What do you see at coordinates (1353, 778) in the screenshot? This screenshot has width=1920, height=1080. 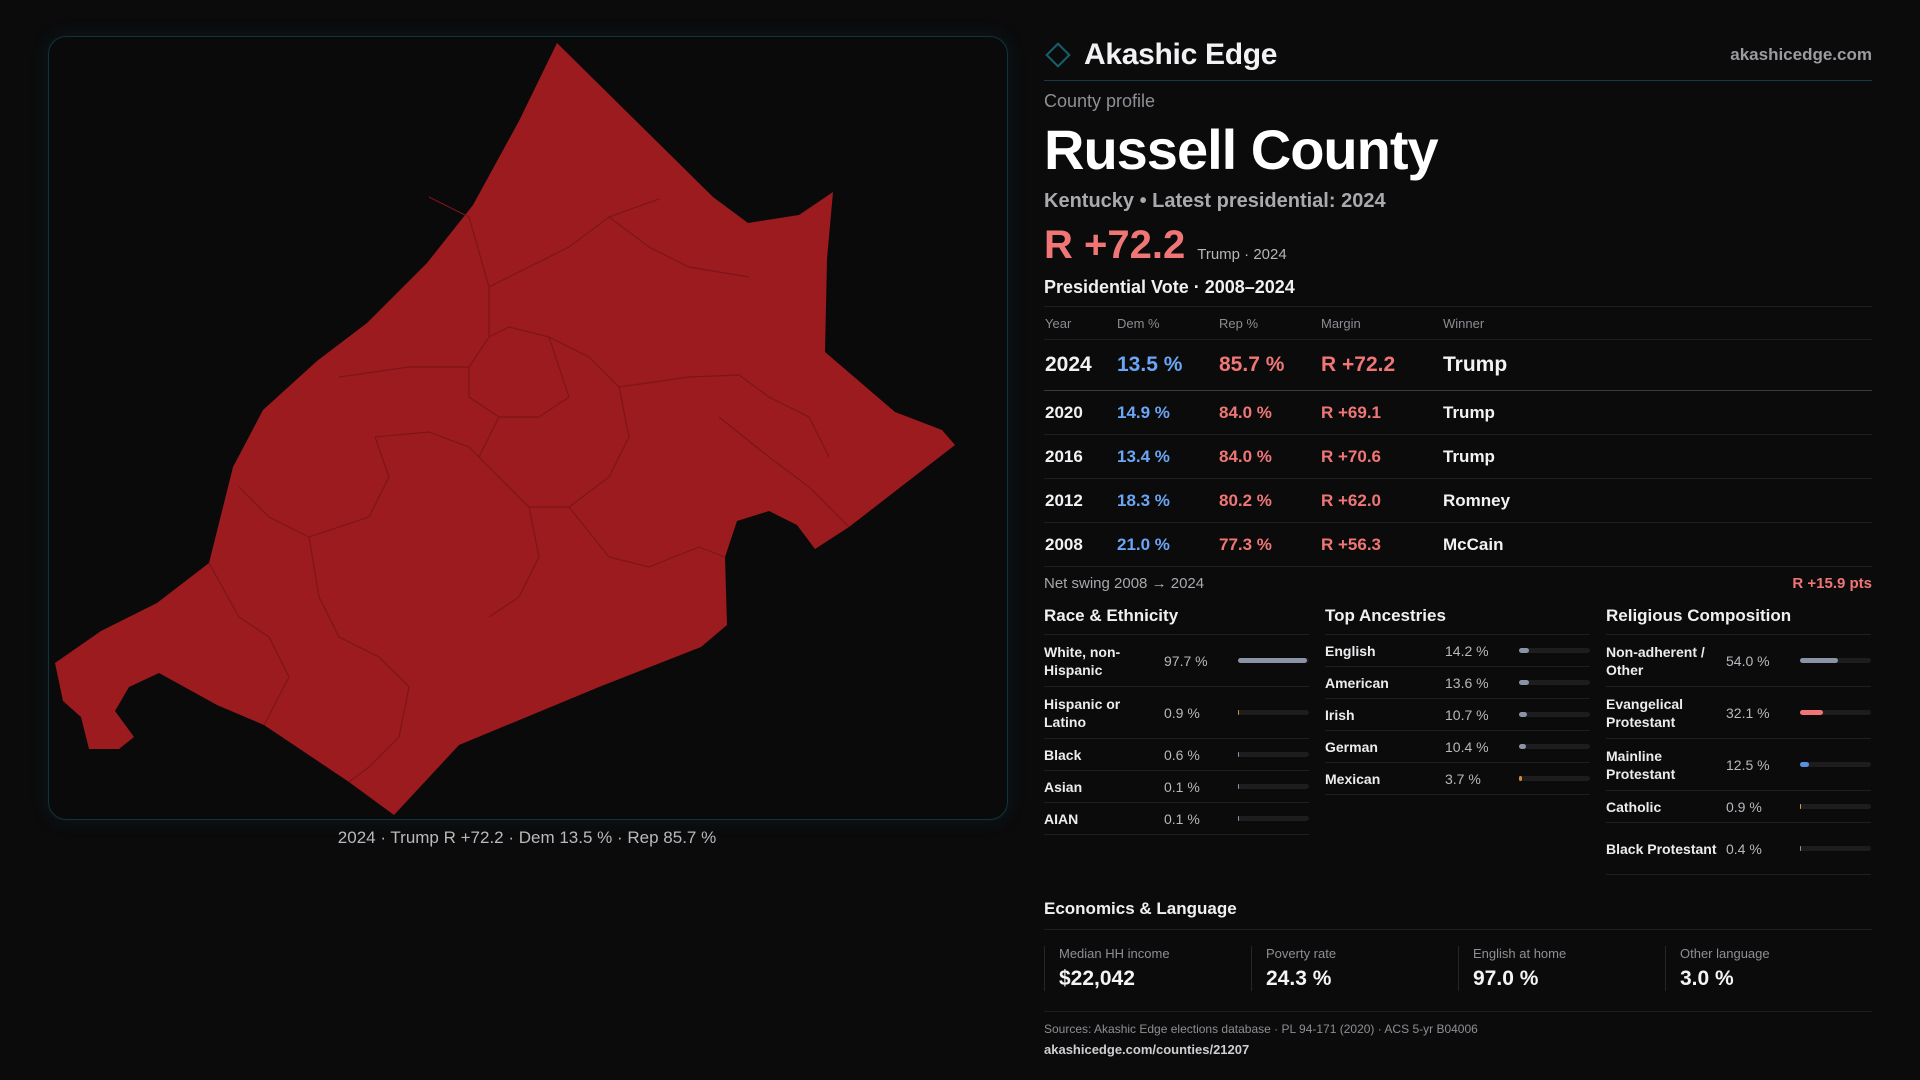 I see `item-label: Mexican` at bounding box center [1353, 778].